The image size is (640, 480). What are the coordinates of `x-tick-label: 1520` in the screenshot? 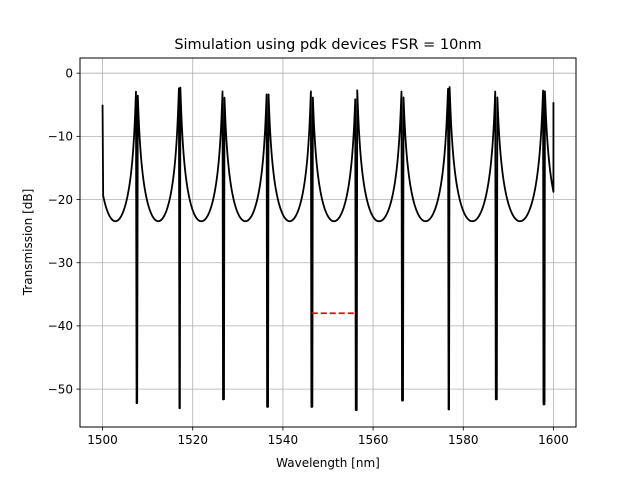 It's located at (192, 440).